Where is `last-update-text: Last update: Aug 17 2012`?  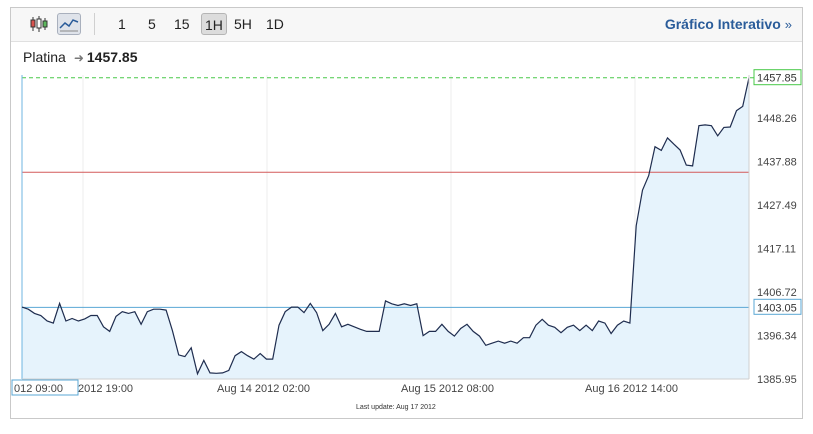
last-update-text: Last update: Aug 17 2012 is located at coordinates (396, 407).